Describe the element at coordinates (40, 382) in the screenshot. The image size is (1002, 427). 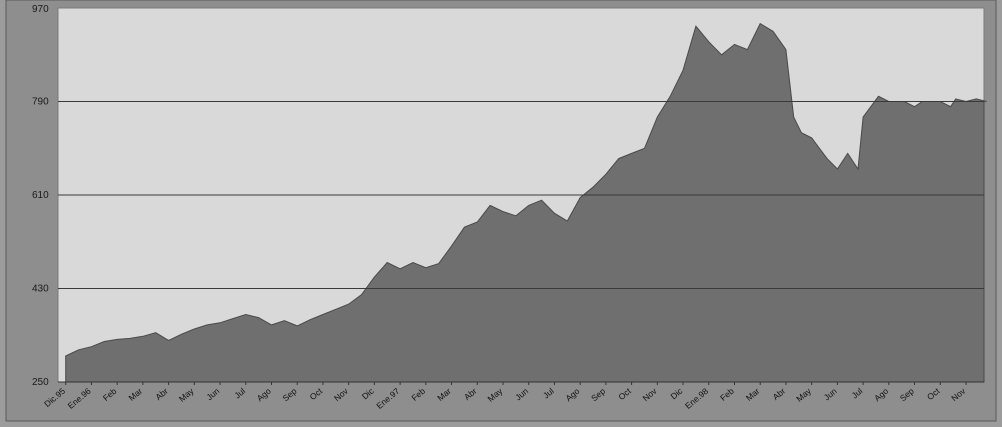
I see `y-tick-label: 250` at that location.